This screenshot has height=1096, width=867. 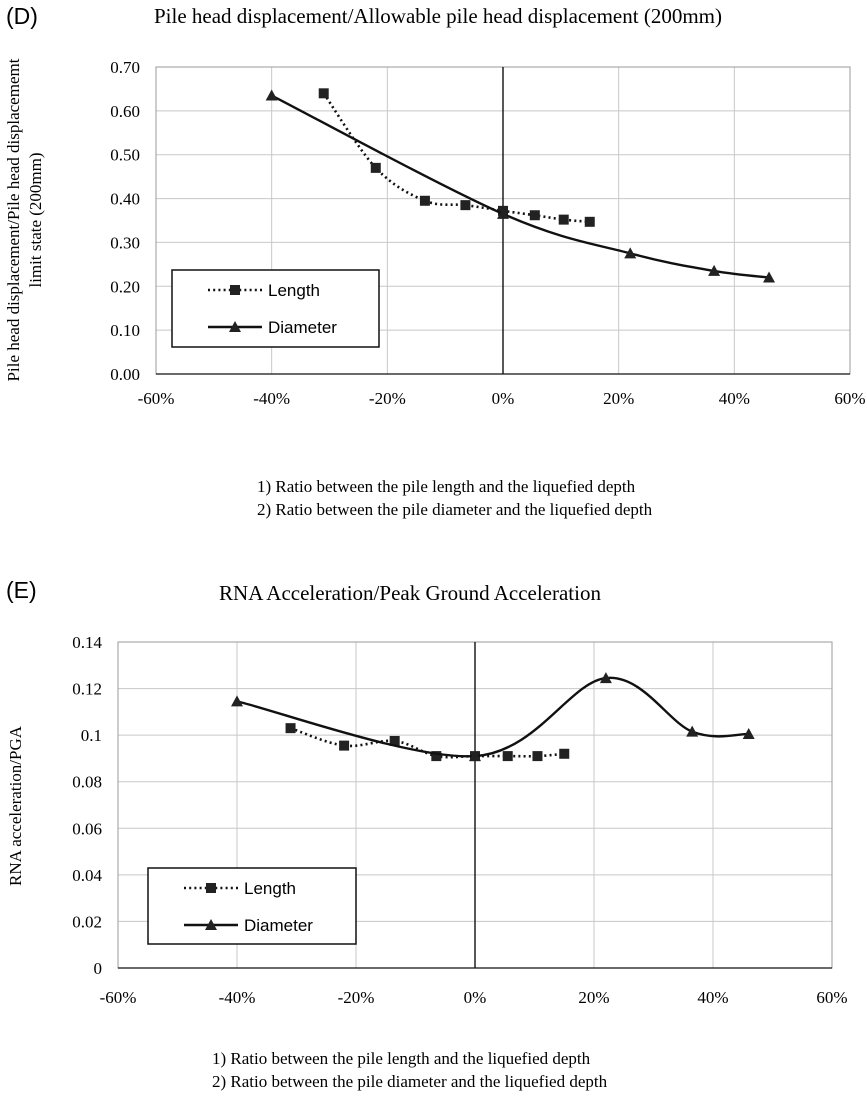 I want to click on y-tick-label: 0.20, so click(x=125, y=286).